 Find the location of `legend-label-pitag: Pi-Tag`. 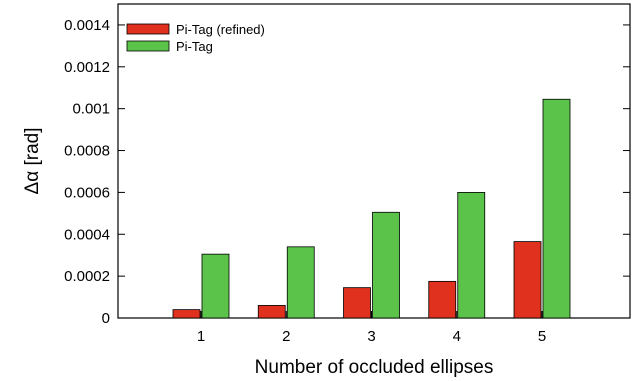

legend-label-pitag: Pi-Tag is located at coordinates (194, 46).